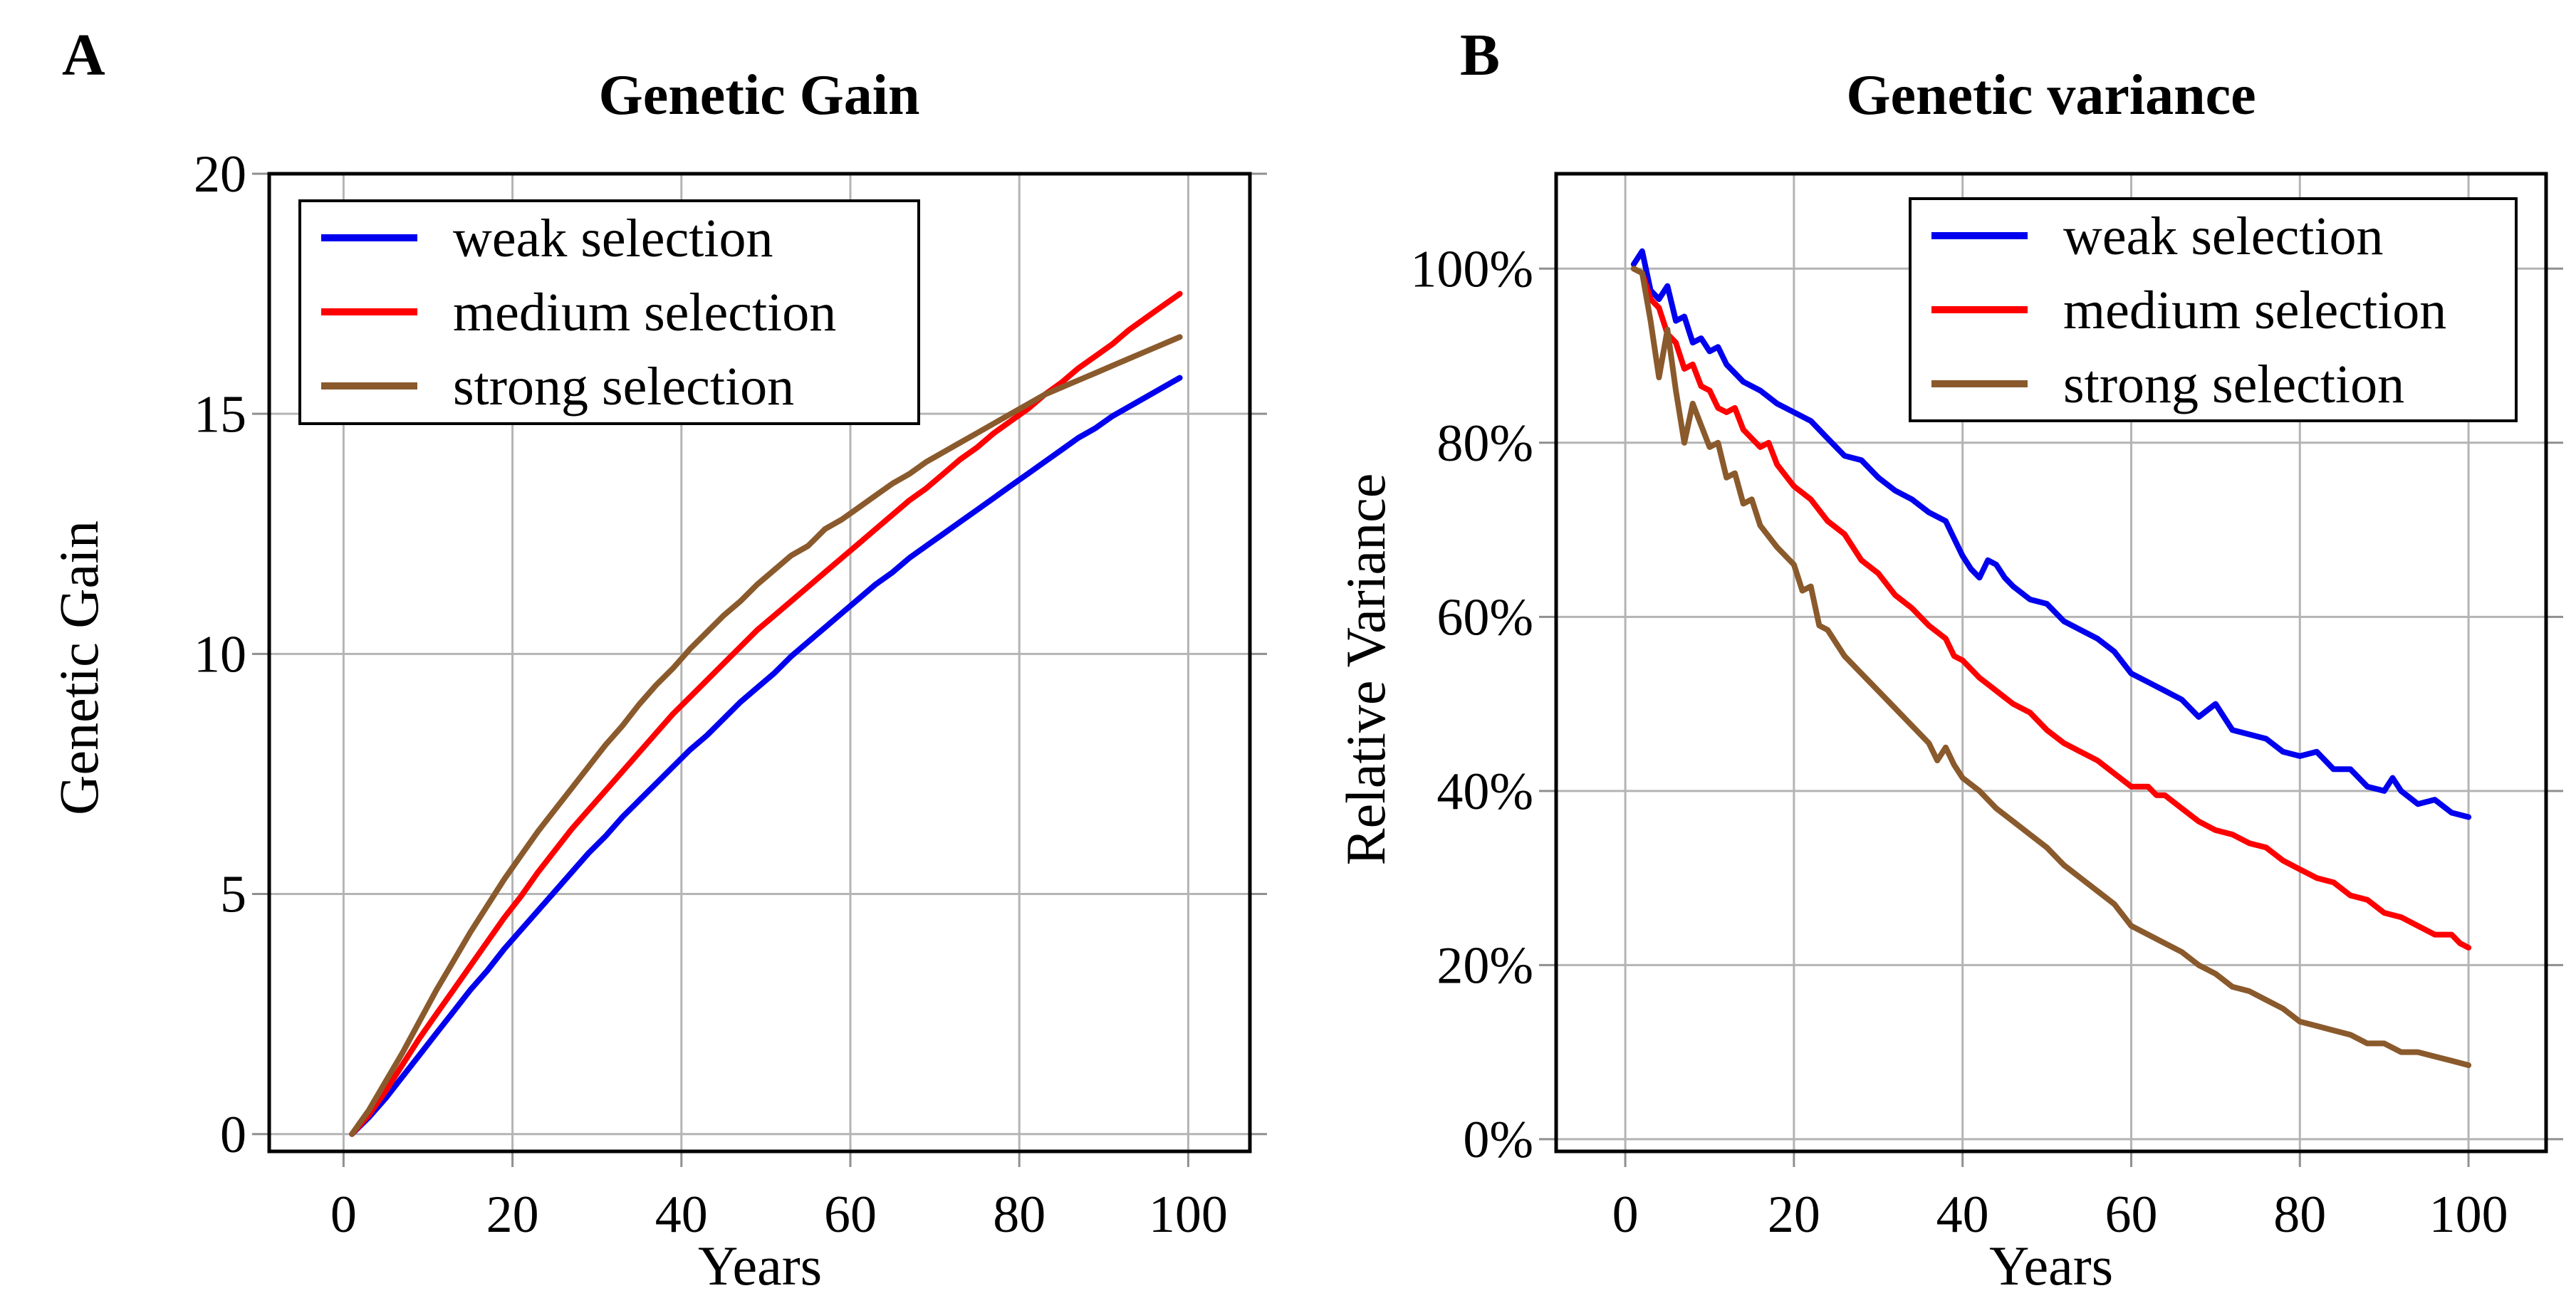  I want to click on panel-a-x-axis-title: Years, so click(760, 1266).